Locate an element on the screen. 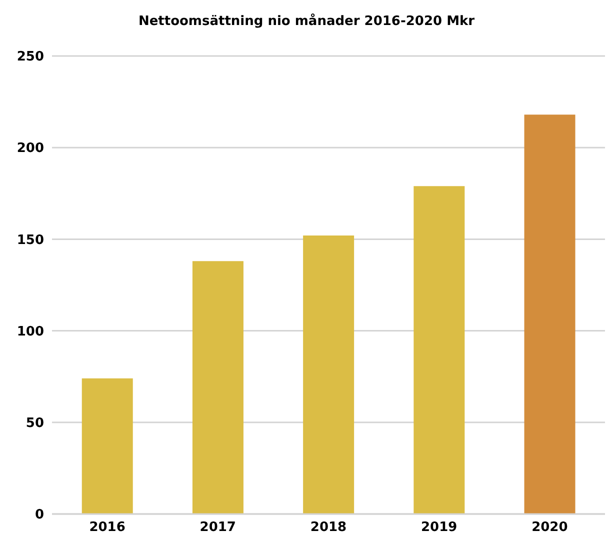 The width and height of the screenshot is (613, 548). x-tick-label: 2016 is located at coordinates (107, 528).